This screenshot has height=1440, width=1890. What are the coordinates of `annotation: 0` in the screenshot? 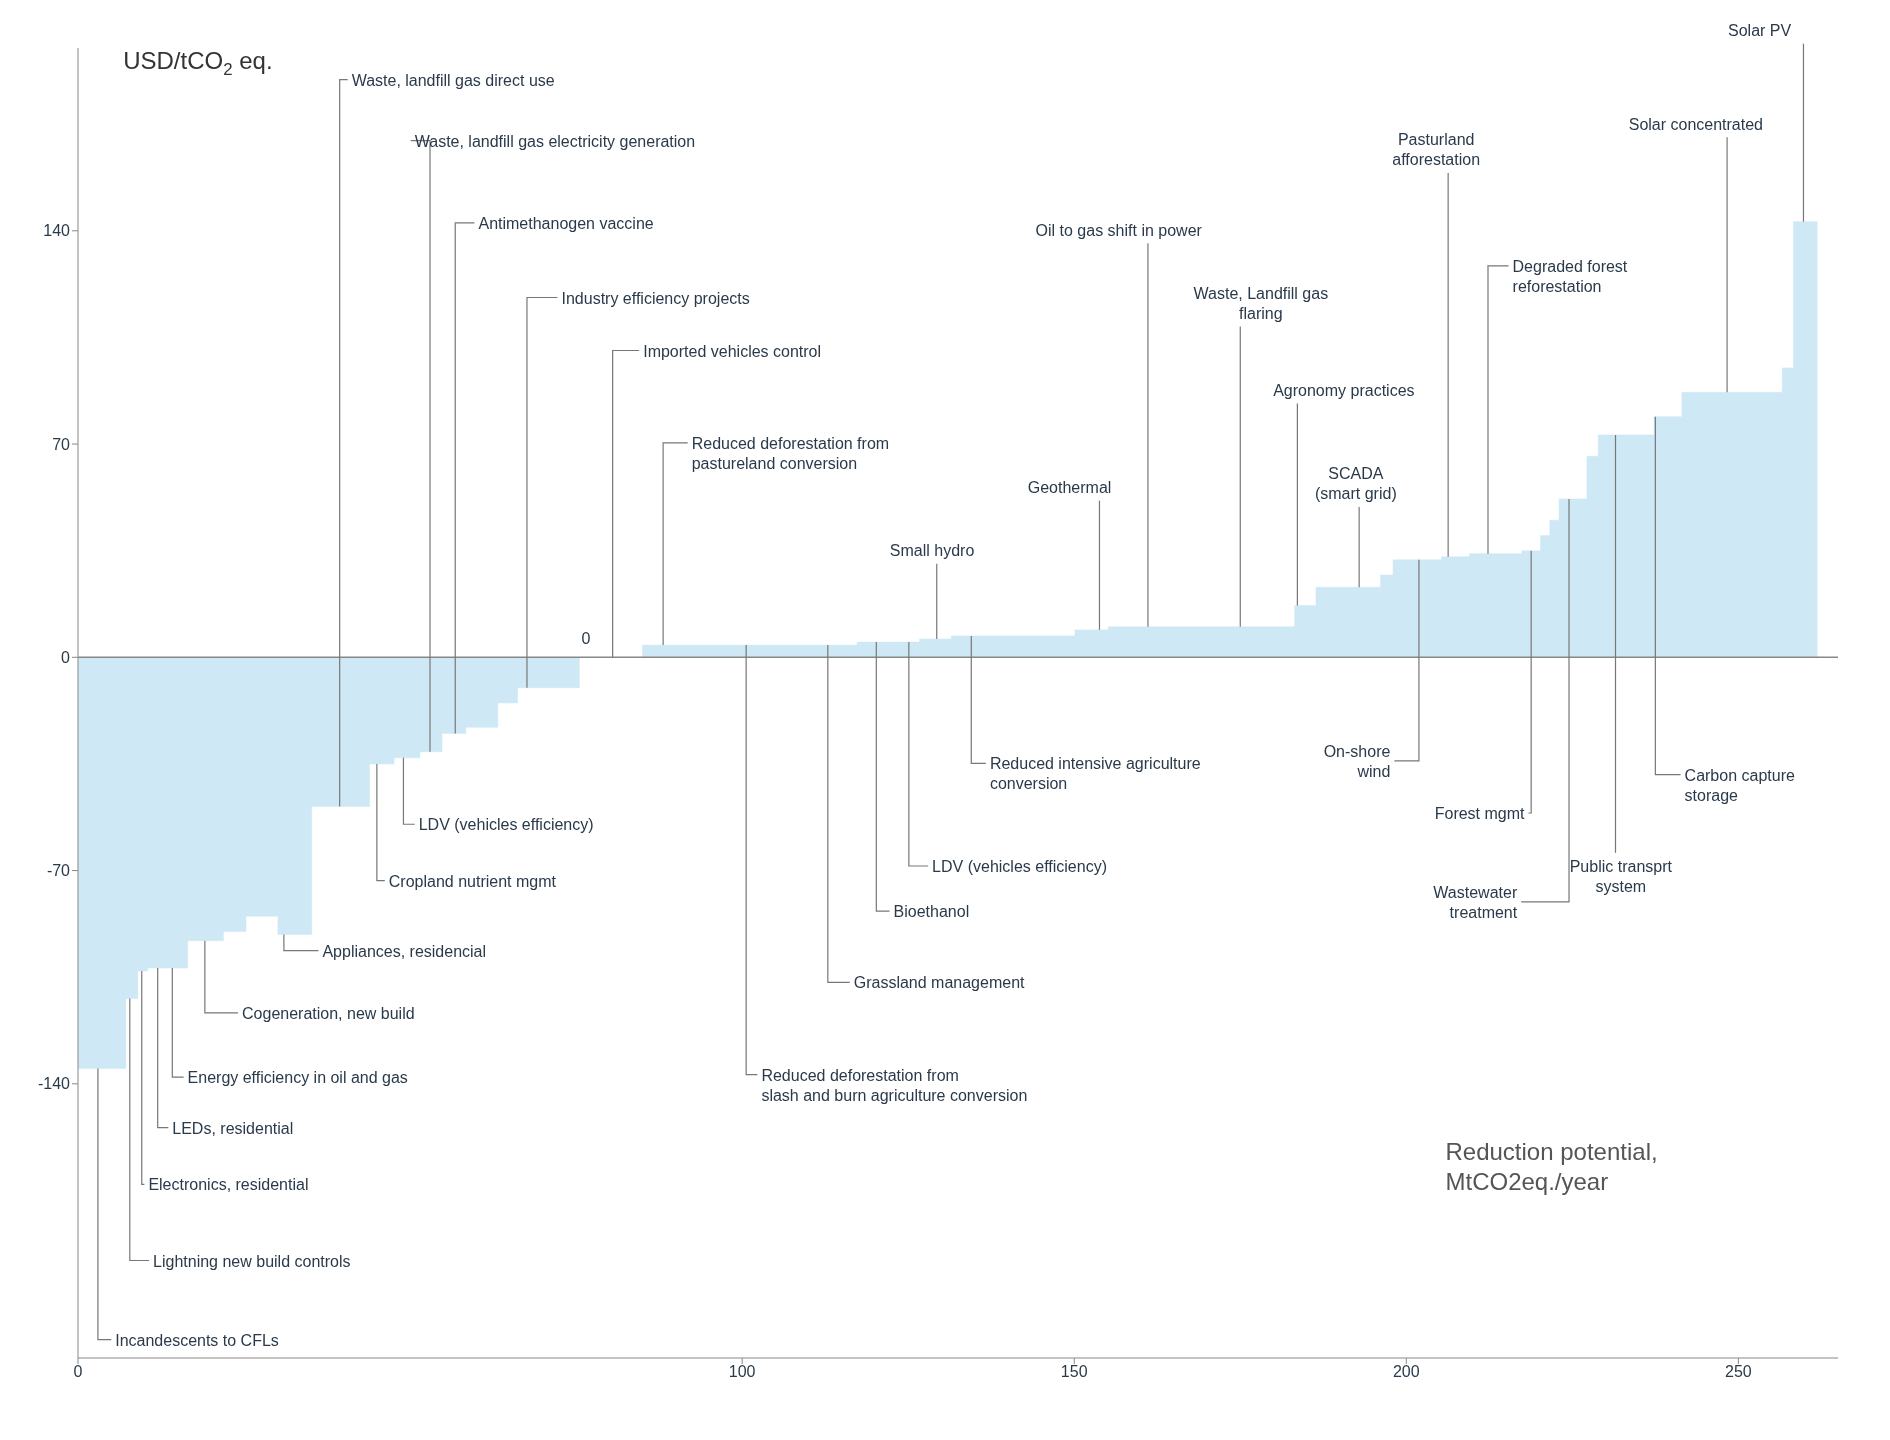 It's located at (586, 638).